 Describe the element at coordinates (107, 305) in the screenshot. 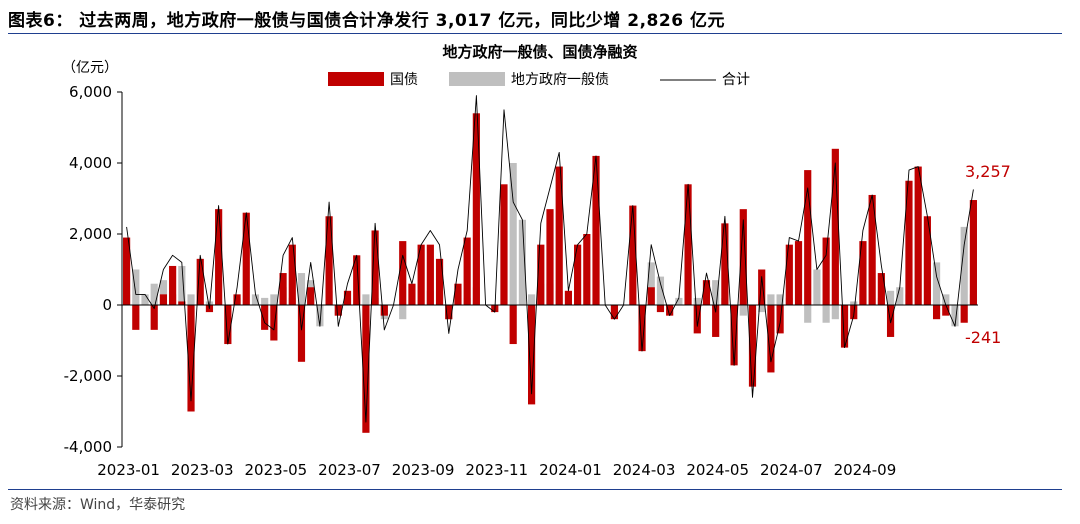

I see `y-tick-label: 0` at that location.